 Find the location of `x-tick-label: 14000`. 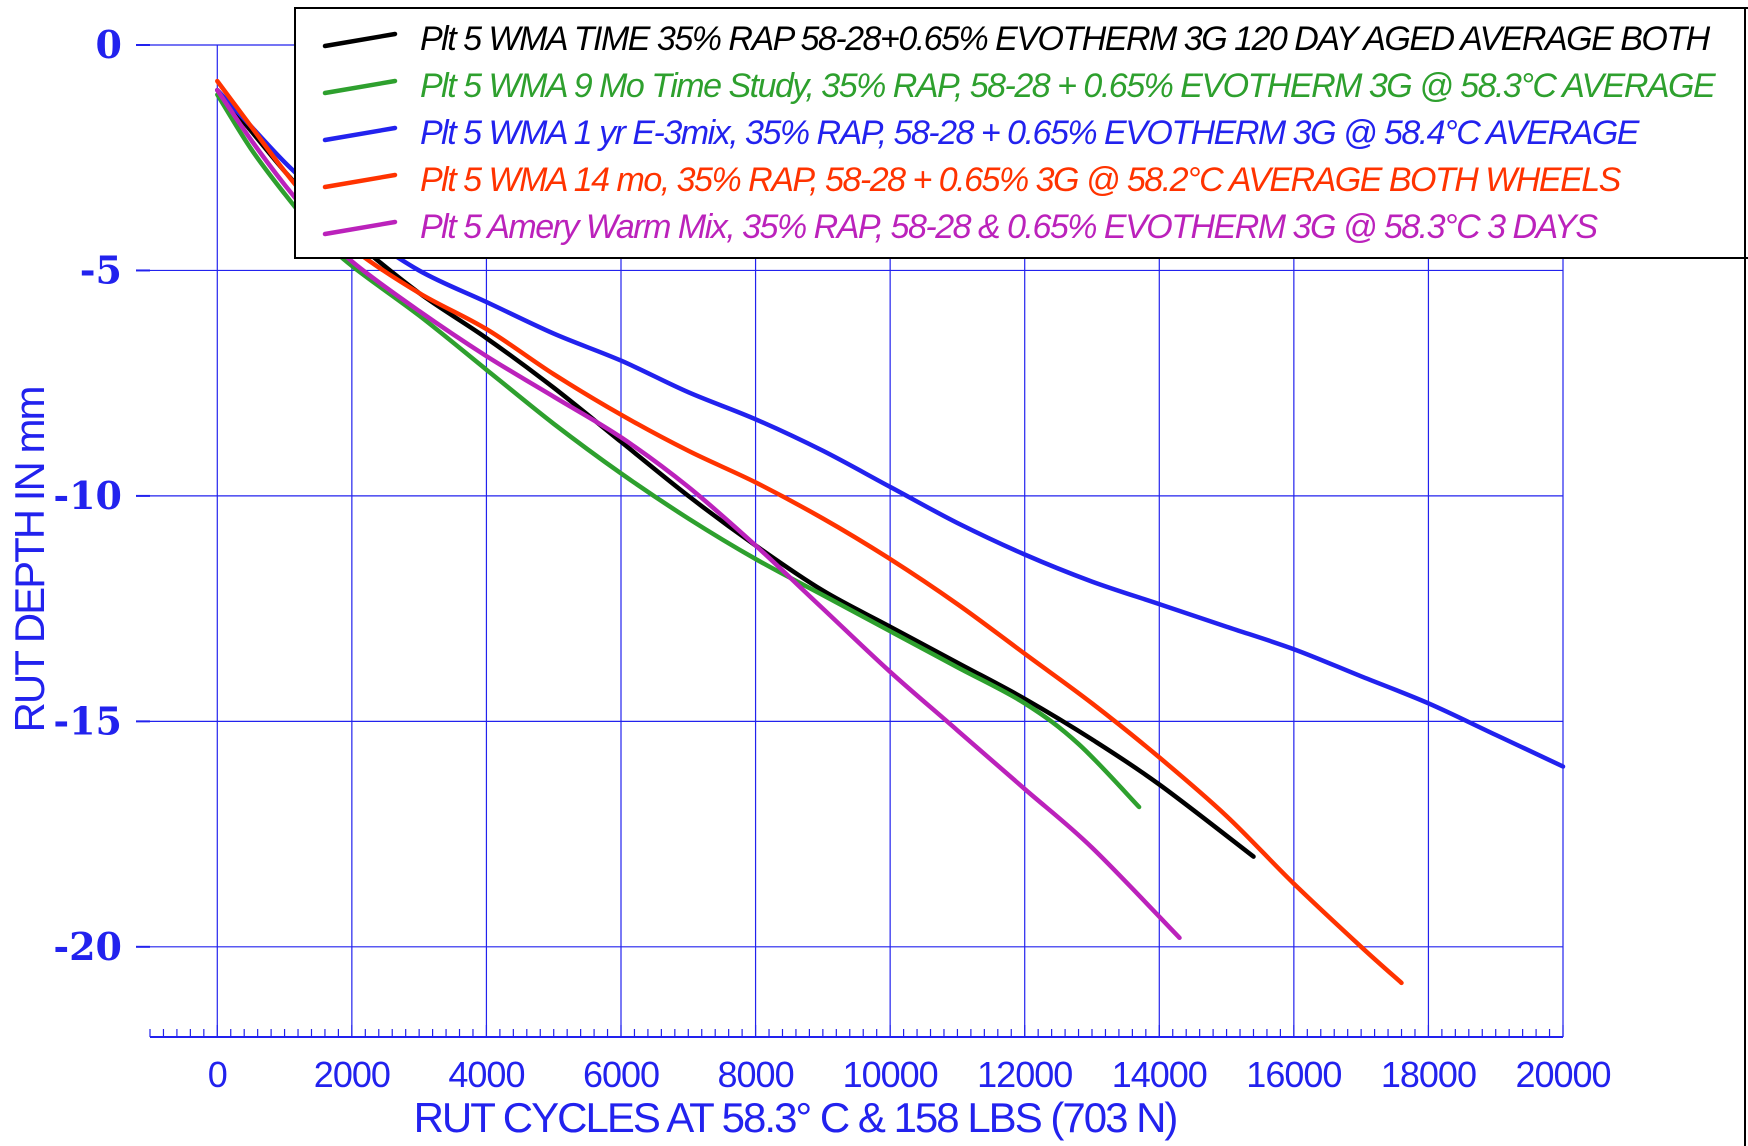

x-tick-label: 14000 is located at coordinates (1159, 1074).